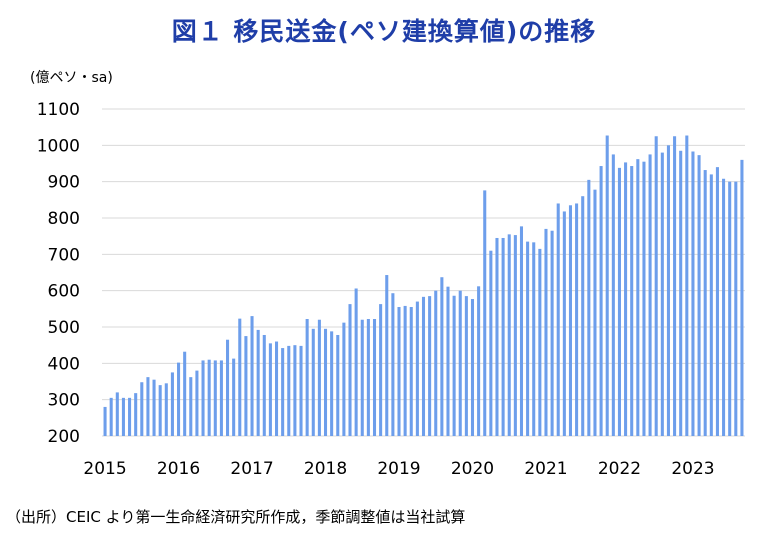  What do you see at coordinates (64, 292) in the screenshot?
I see `y-tick-label: 600` at bounding box center [64, 292].